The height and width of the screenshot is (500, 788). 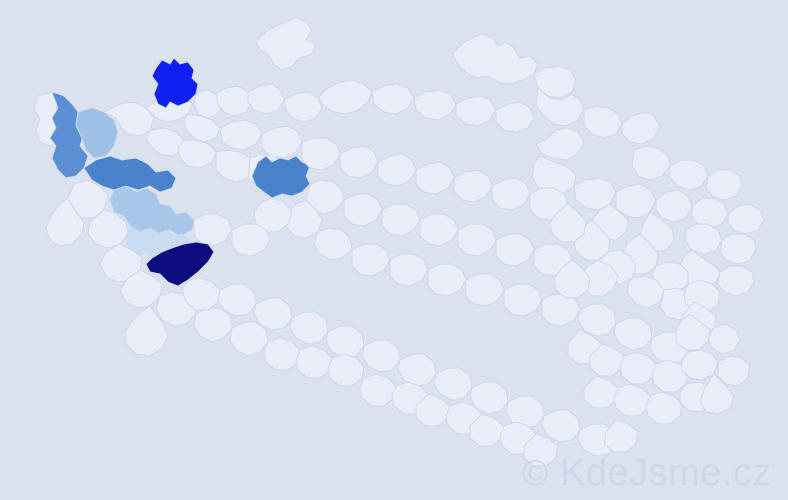 What do you see at coordinates (175, 83) in the screenshot?
I see `district-chomutov` at bounding box center [175, 83].